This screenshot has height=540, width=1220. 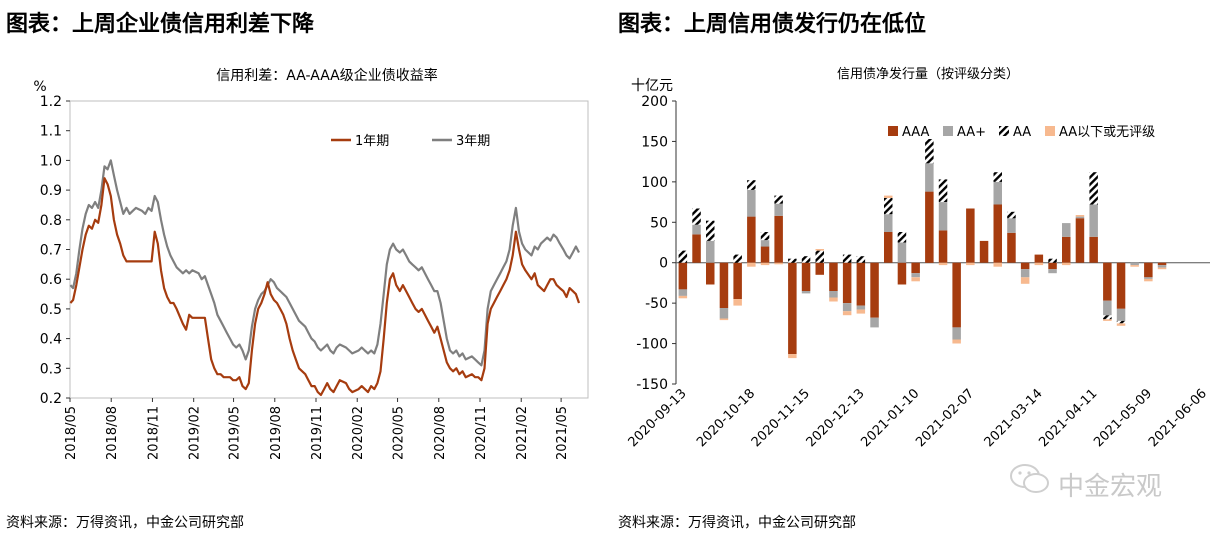 I want to click on right-panel-source: 资料来源：万得资讯，中金公司研究部, so click(x=737, y=523).